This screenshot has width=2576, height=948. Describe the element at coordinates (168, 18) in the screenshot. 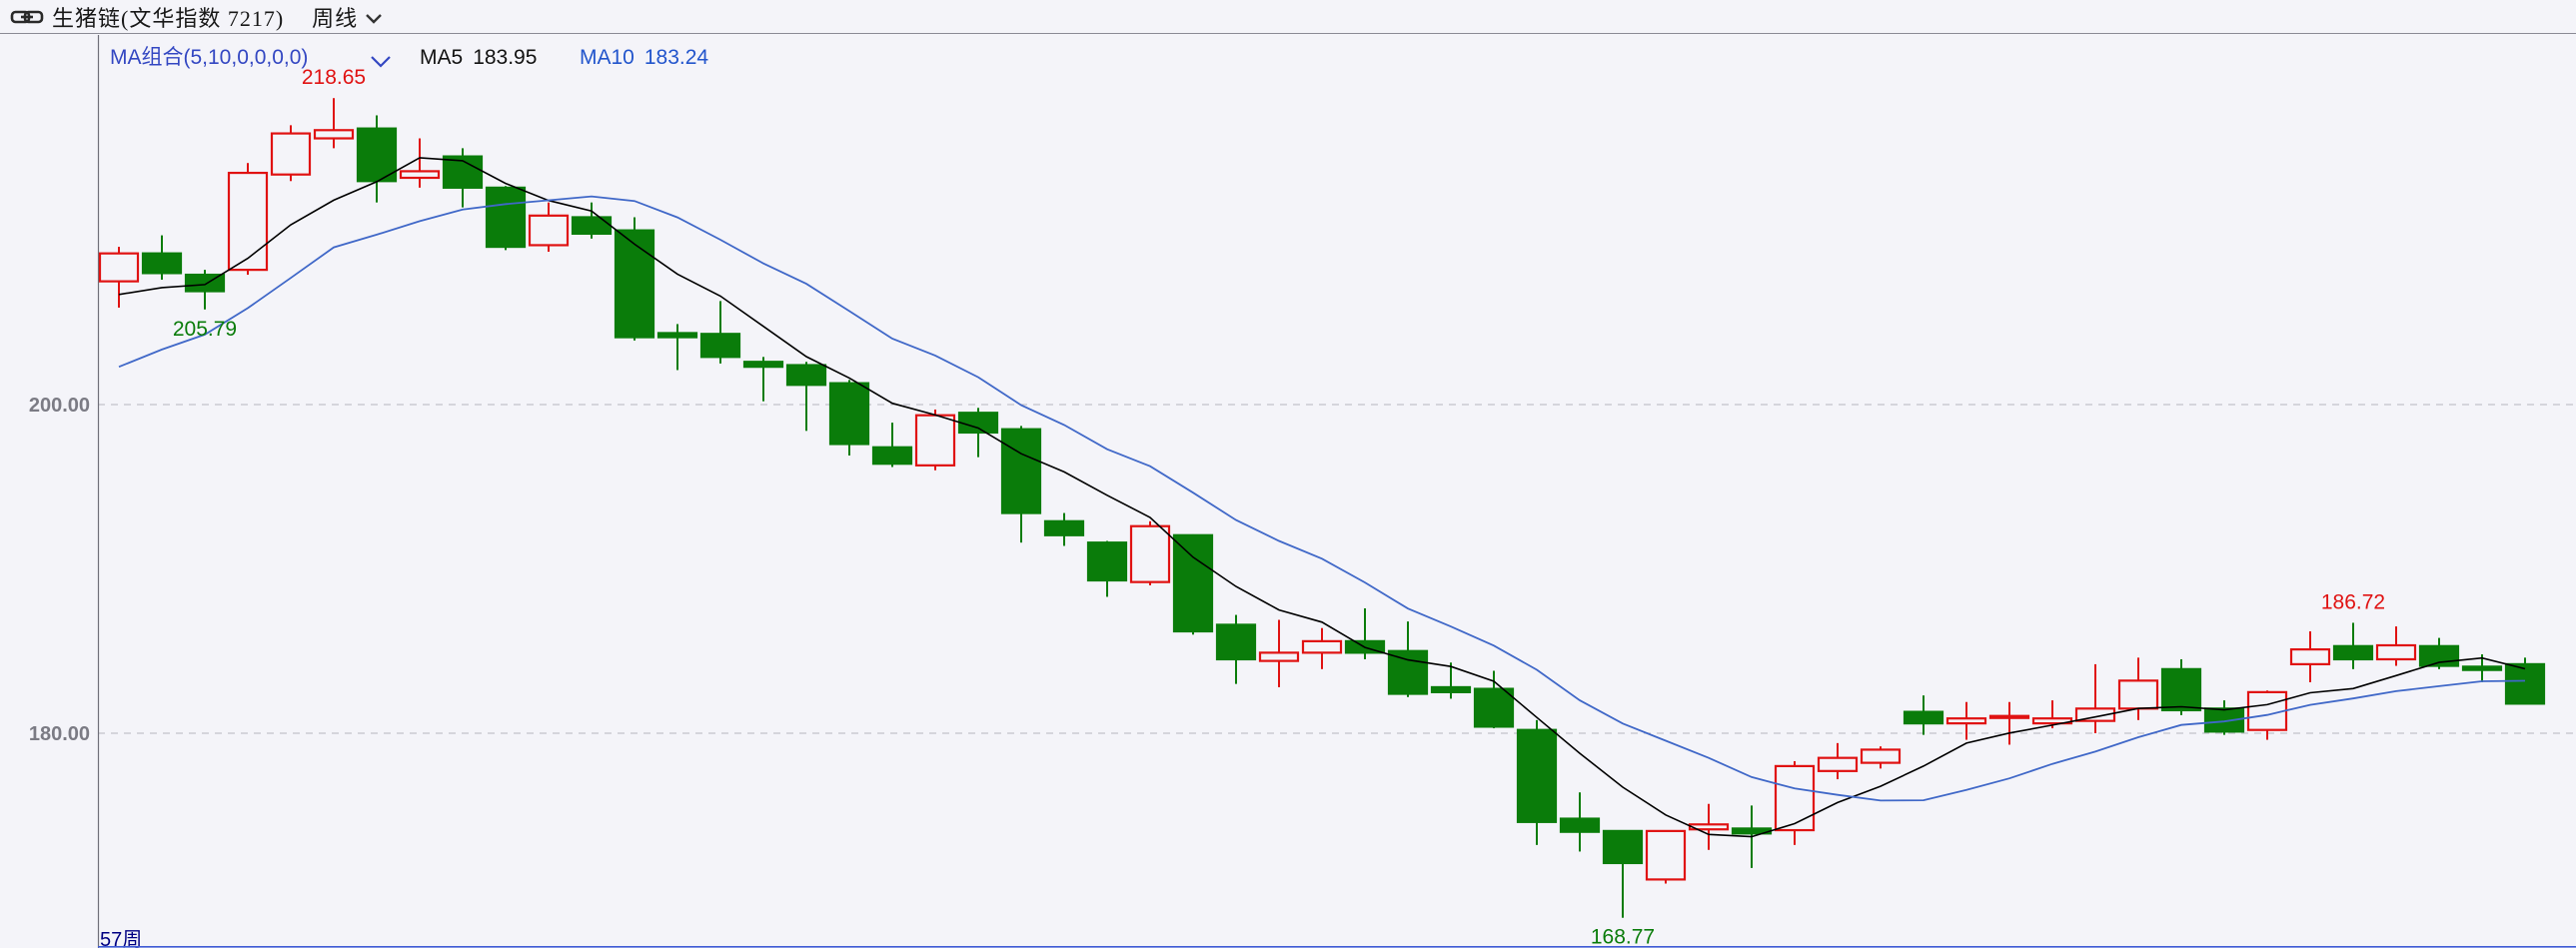

I see `instrument-title: 生猪链(文华指数 7217)` at that location.